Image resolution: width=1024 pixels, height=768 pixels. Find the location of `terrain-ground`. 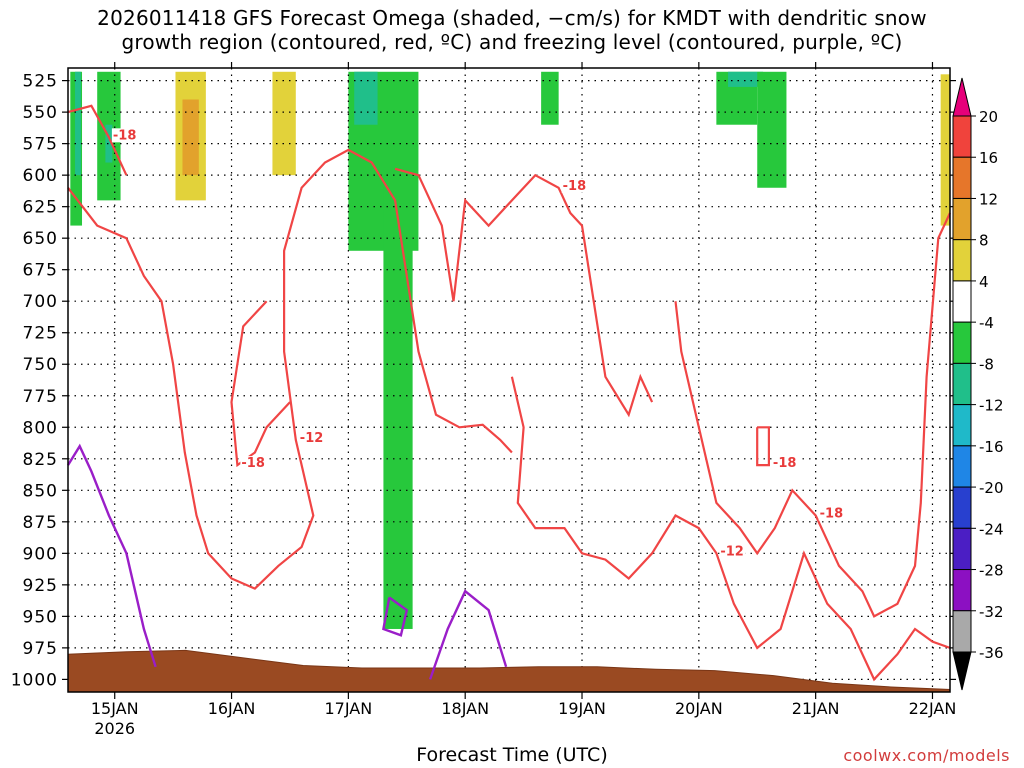

terrain-ground is located at coordinates (509, 671).